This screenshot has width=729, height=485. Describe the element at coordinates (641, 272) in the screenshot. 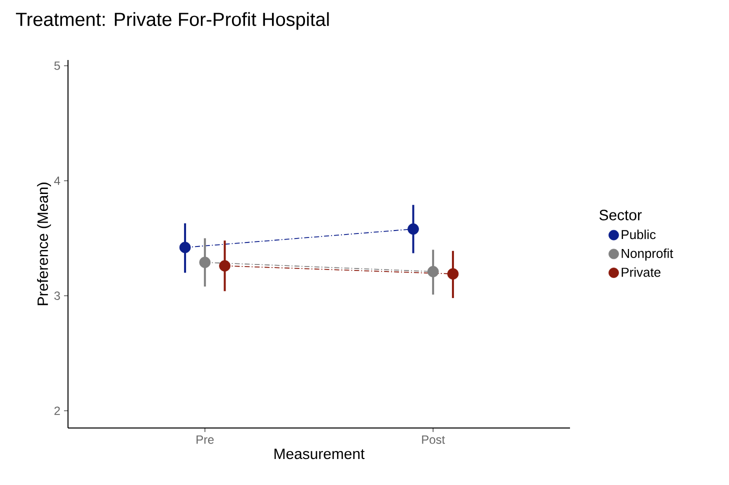

I see `legend-label: Private` at that location.